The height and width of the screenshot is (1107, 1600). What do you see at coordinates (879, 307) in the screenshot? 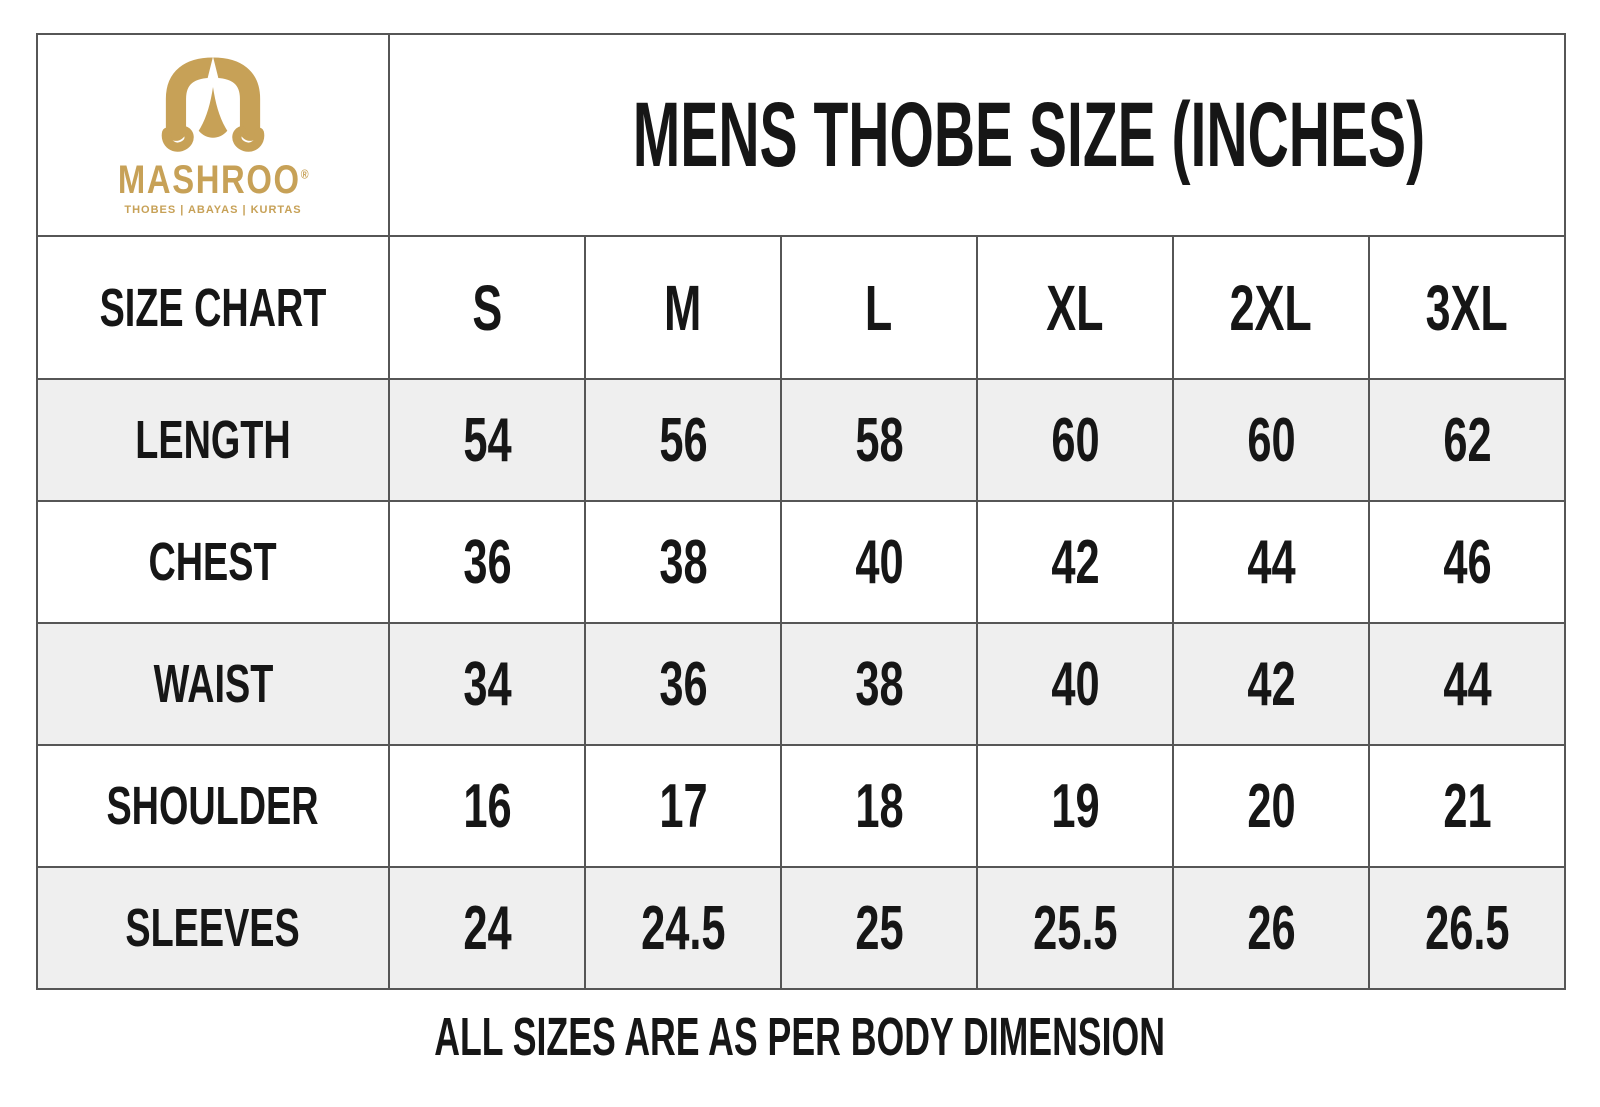
I see `size-column-l: L` at bounding box center [879, 307].